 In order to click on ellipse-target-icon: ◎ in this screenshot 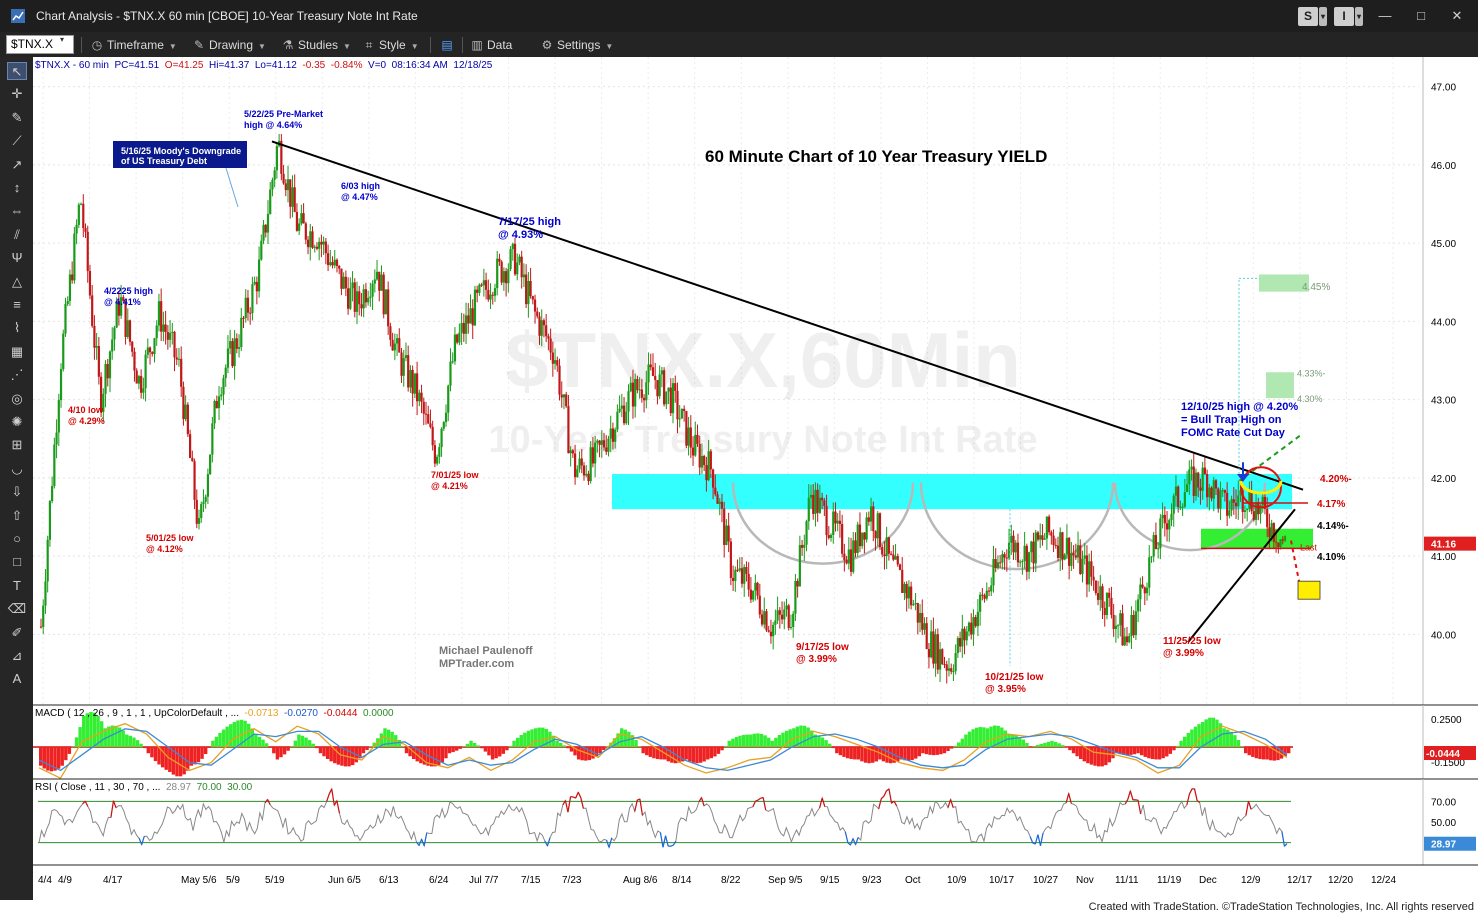, I will do `click(17, 398)`.